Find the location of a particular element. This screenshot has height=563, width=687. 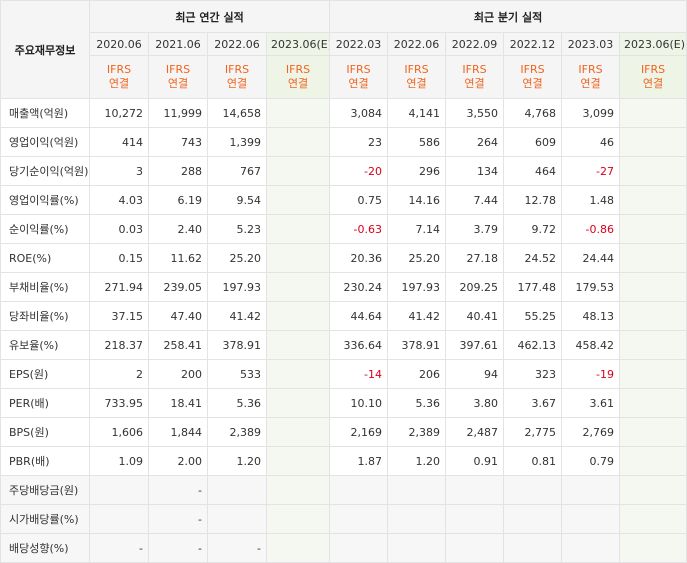

data-cell: 1.20 is located at coordinates (417, 461).